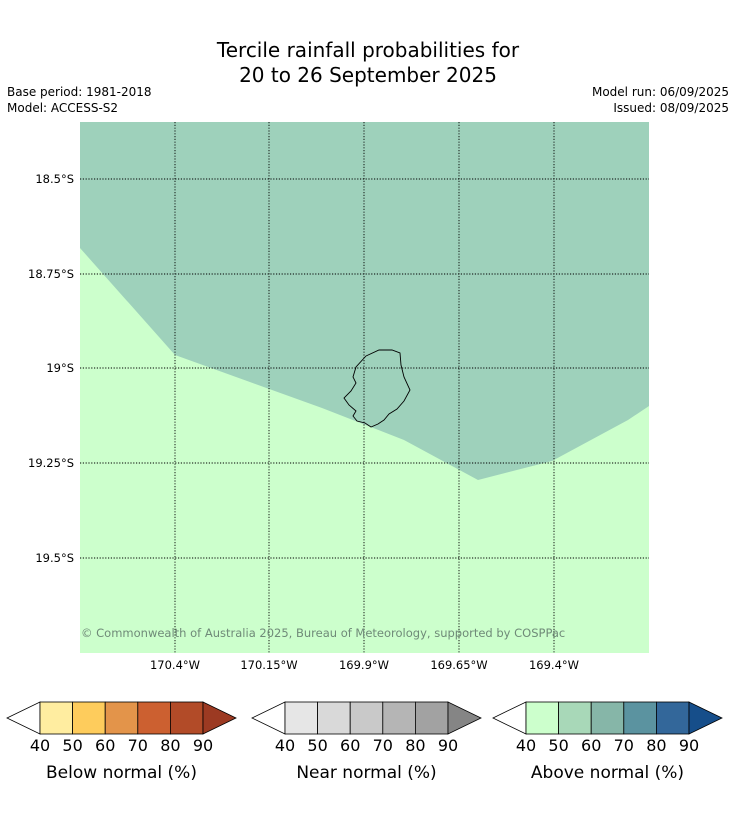  I want to click on lon-label-169-4w: 169.4°W, so click(554, 665).